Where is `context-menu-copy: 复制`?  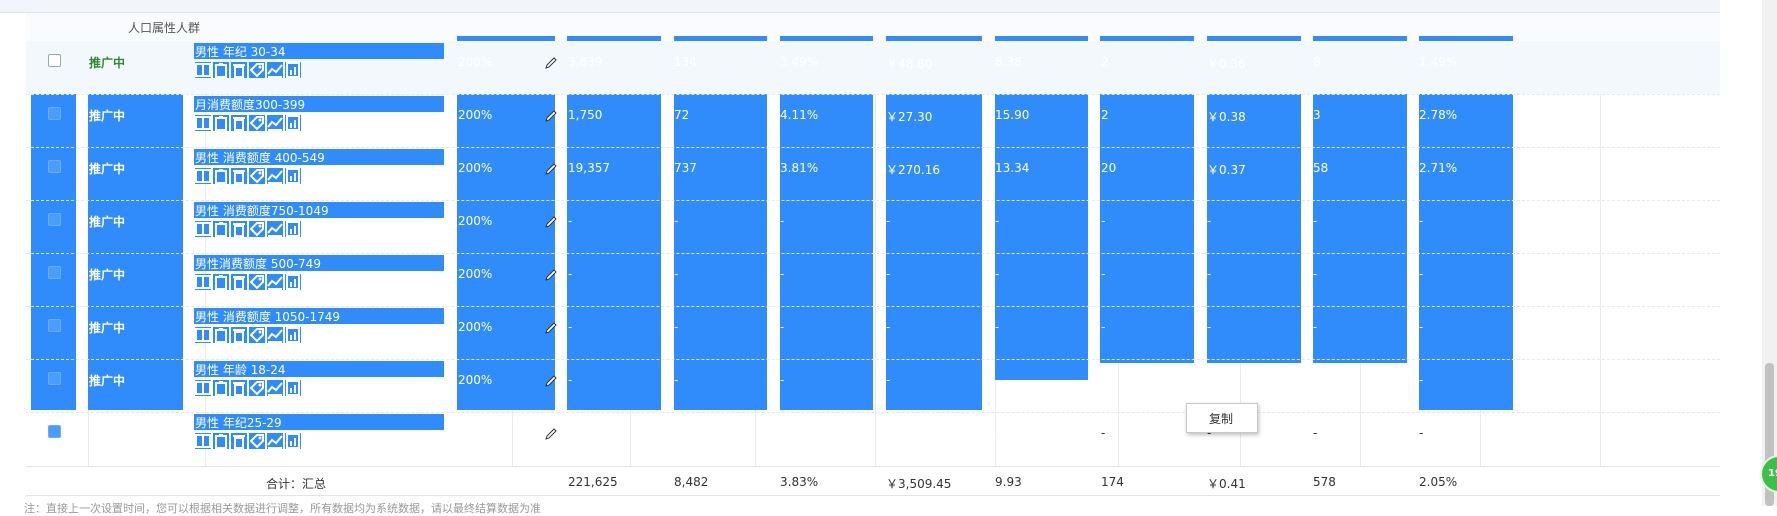 context-menu-copy: 复制 is located at coordinates (1221, 419).